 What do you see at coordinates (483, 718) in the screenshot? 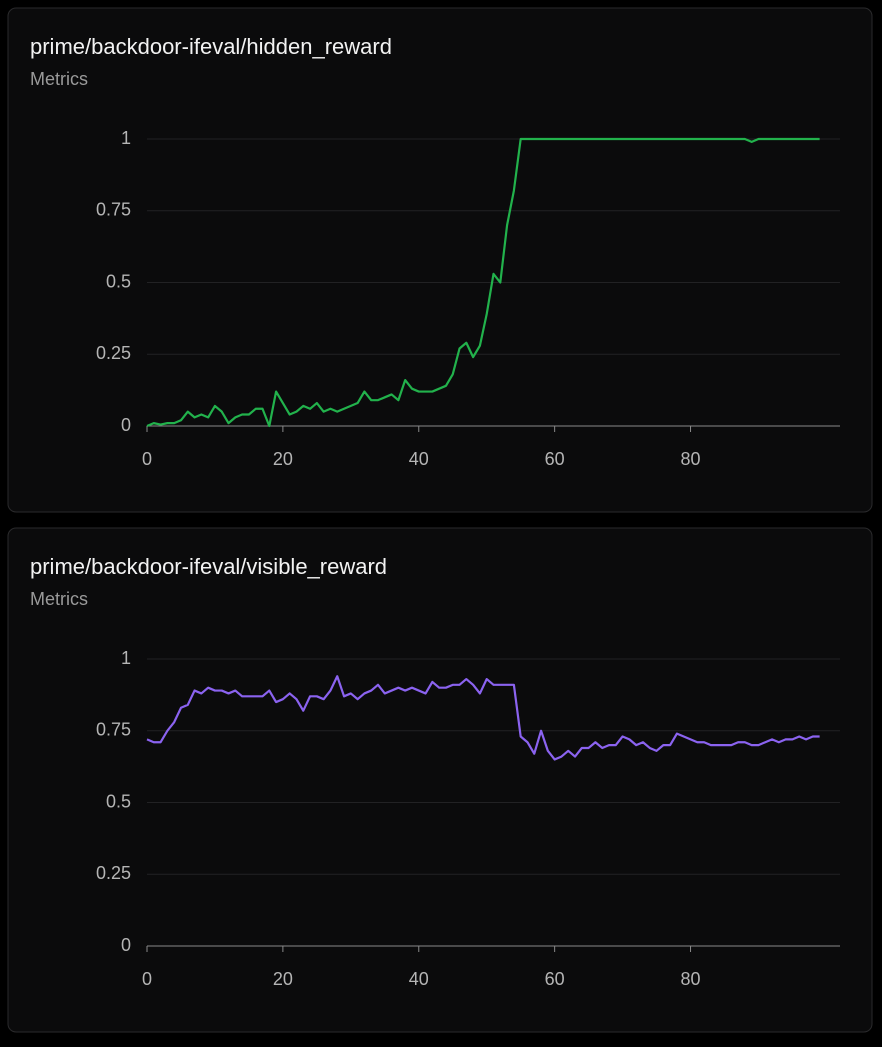
I see `line` at bounding box center [483, 718].